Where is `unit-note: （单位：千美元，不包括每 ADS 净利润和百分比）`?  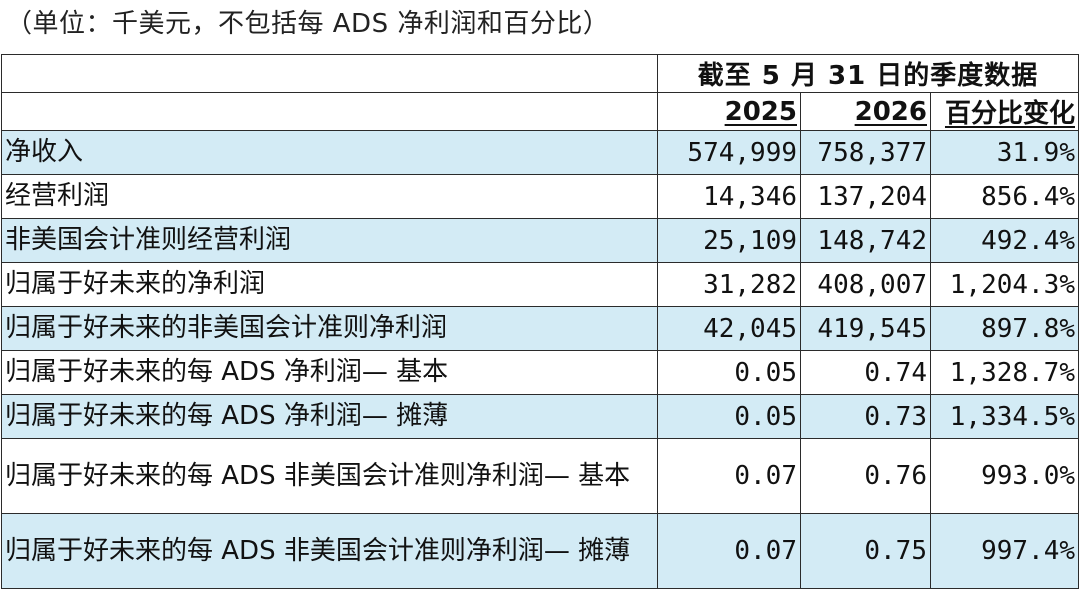 unit-note: （单位：千美元，不包括每 ADS 净利润和百分比） is located at coordinates (308, 24).